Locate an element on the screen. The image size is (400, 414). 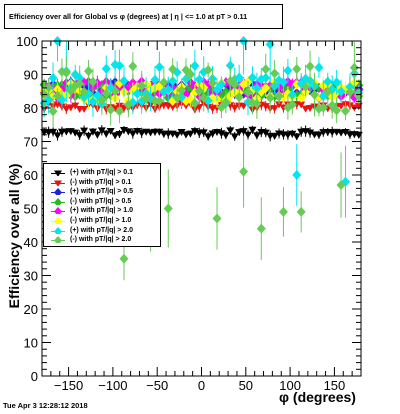
timestamp: Tue Apr 3 12:28:12 2018 is located at coordinates (45, 405).